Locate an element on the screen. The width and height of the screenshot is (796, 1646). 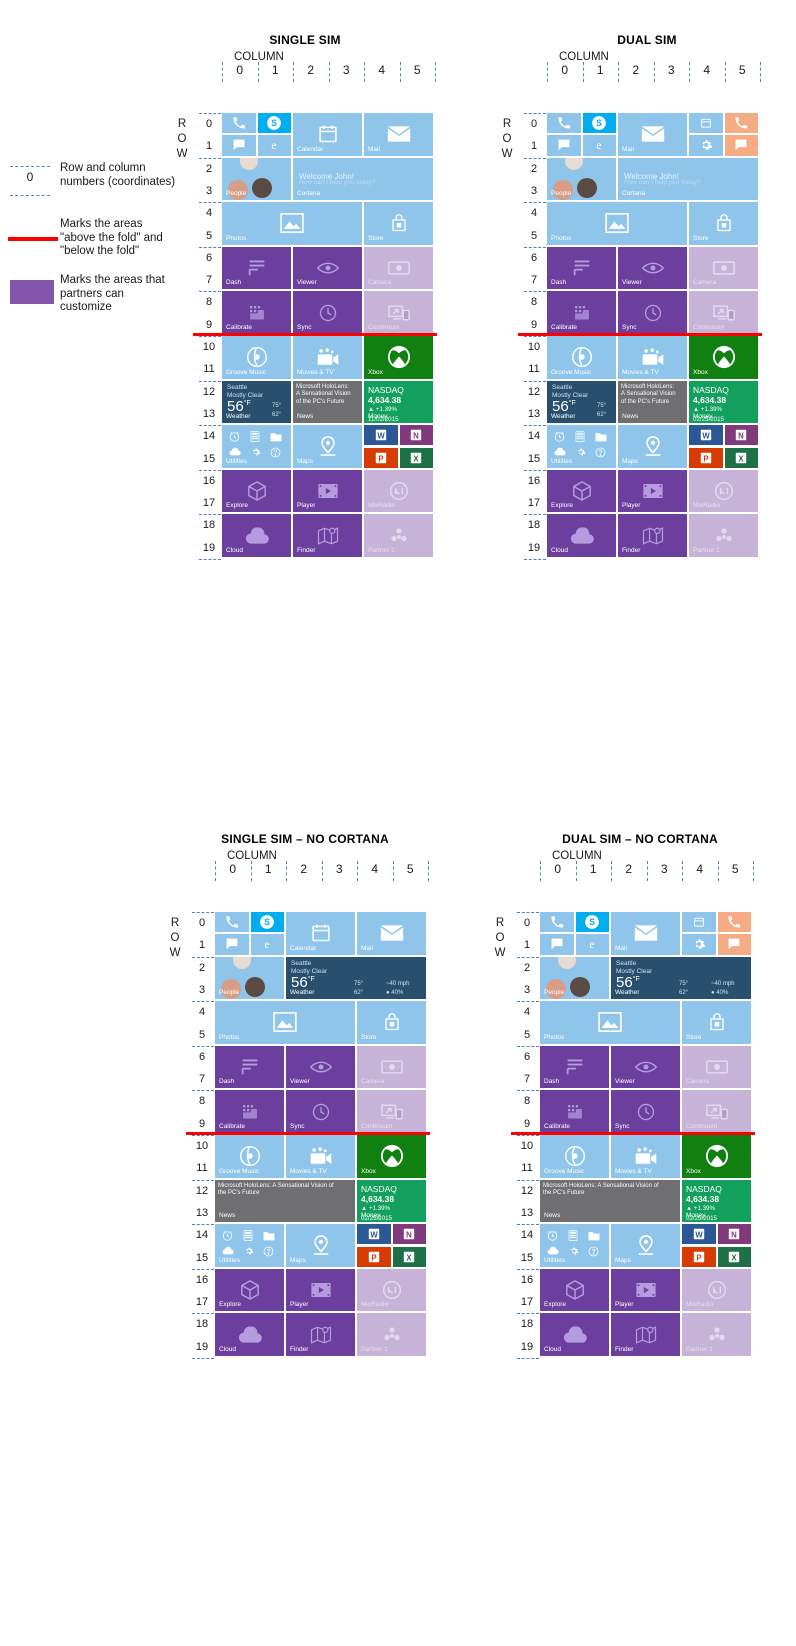
tile-dash: Dash is located at coordinates (249, 1067).